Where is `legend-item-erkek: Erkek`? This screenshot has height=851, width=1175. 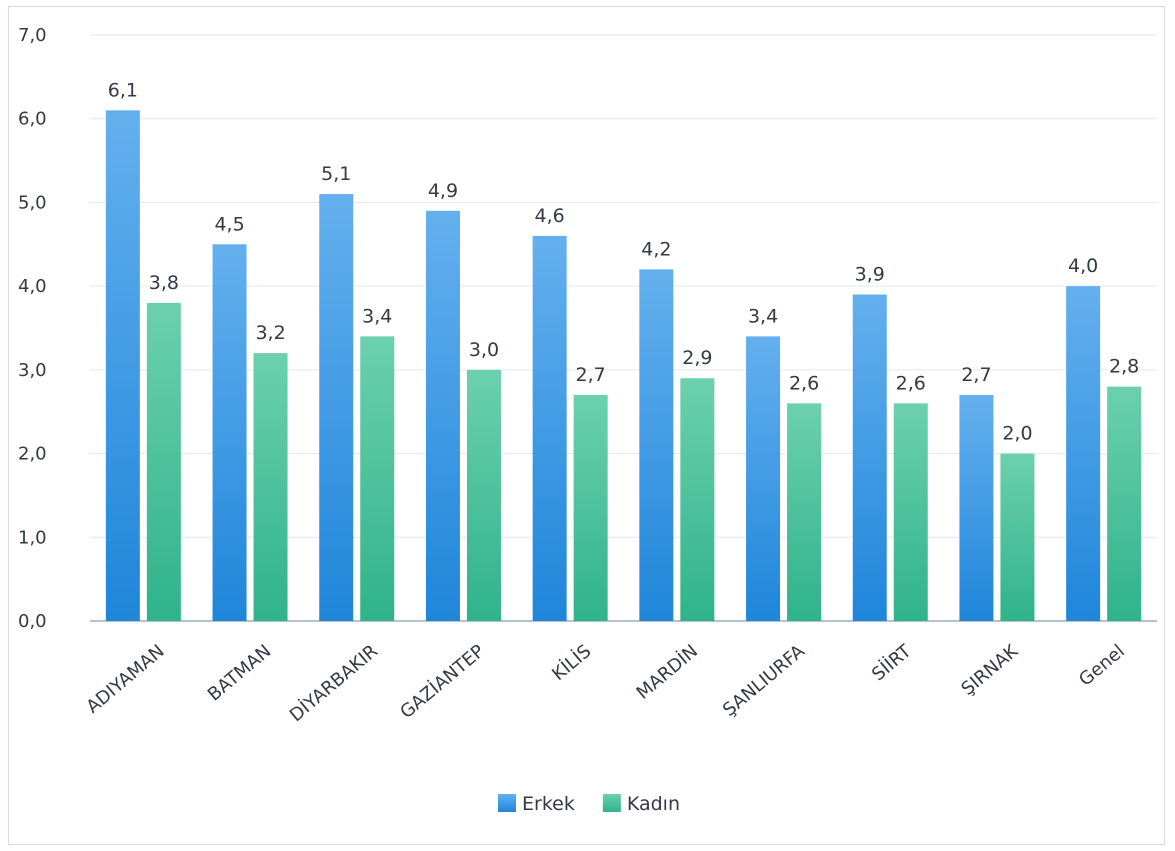 legend-item-erkek: Erkek is located at coordinates (536, 804).